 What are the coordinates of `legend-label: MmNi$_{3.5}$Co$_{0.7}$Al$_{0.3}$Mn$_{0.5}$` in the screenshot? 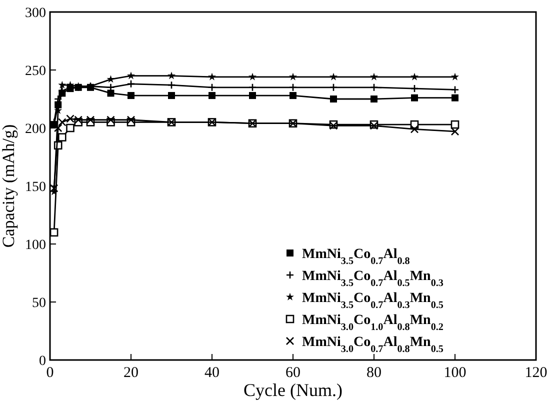 It's located at (373, 300).